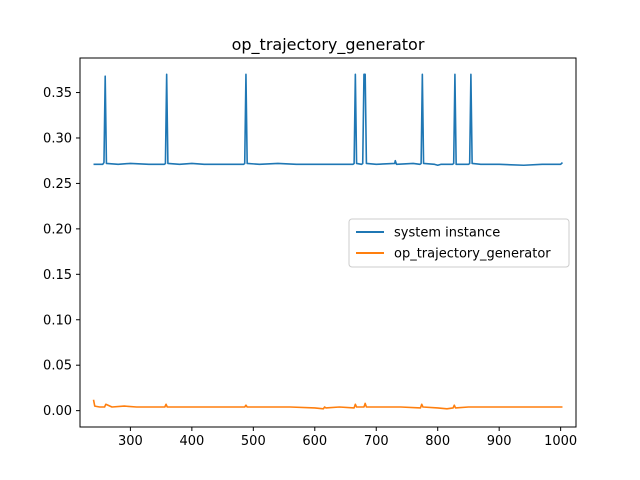  What do you see at coordinates (57, 411) in the screenshot?
I see `y-tick-label: 0.00` at bounding box center [57, 411].